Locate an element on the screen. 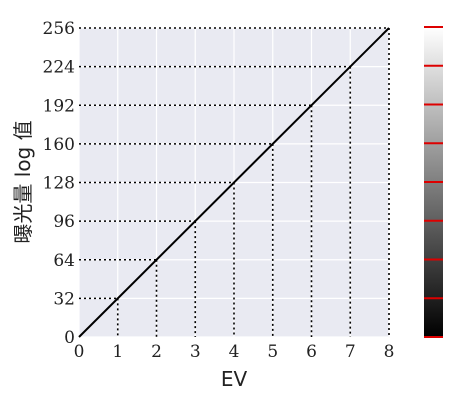 This screenshot has width=460, height=400. y-axis-label: 曝光量 log 值 is located at coordinates (23, 181).